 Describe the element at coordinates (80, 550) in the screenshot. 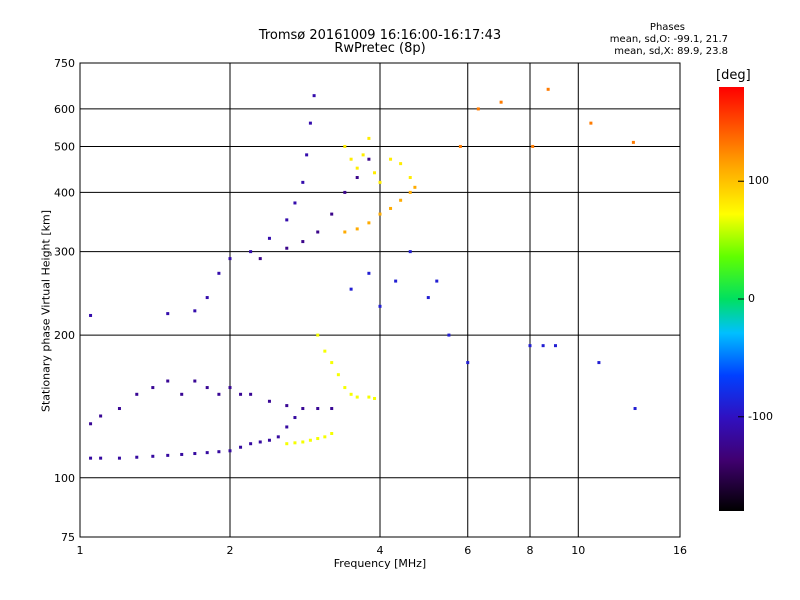

I see `x-tick-label: 1` at that location.